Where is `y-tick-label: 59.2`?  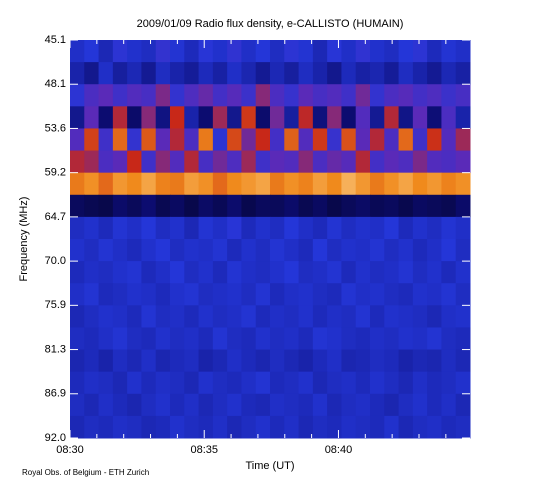 y-tick-label: 59.2 is located at coordinates (55, 173).